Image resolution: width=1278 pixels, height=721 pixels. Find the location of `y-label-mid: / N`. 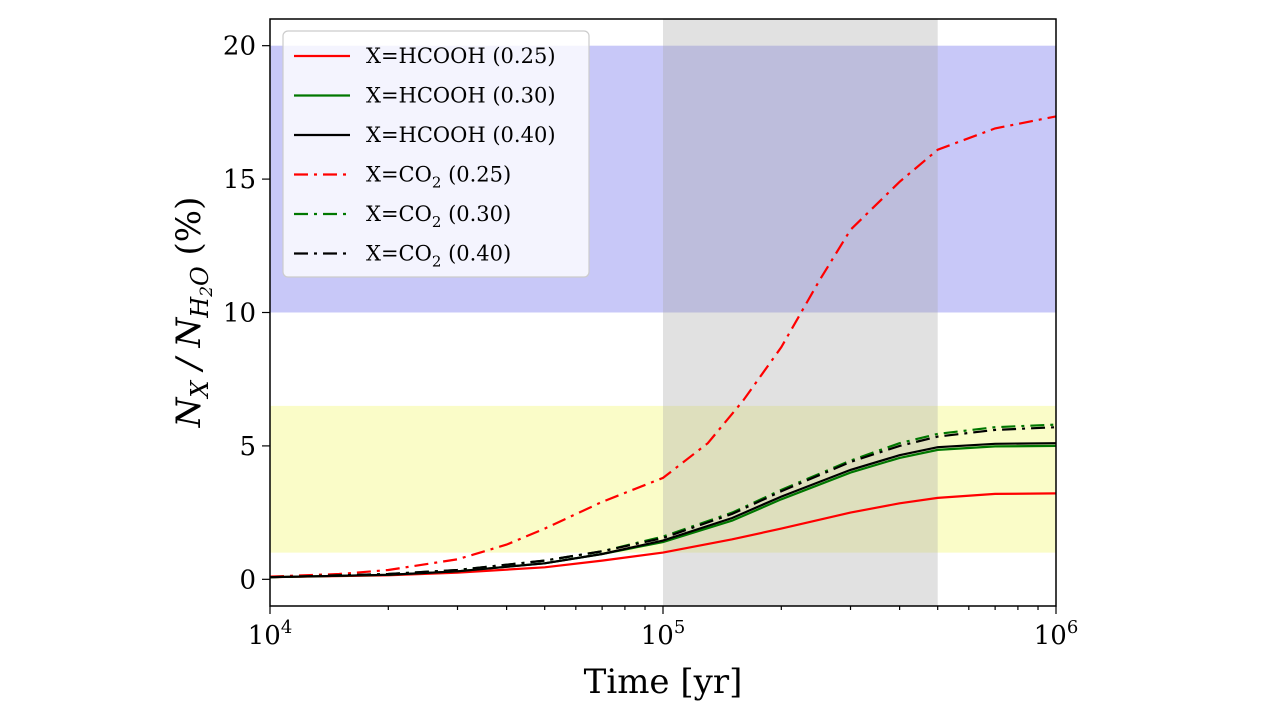

y-label-mid: / N is located at coordinates (189, 348).